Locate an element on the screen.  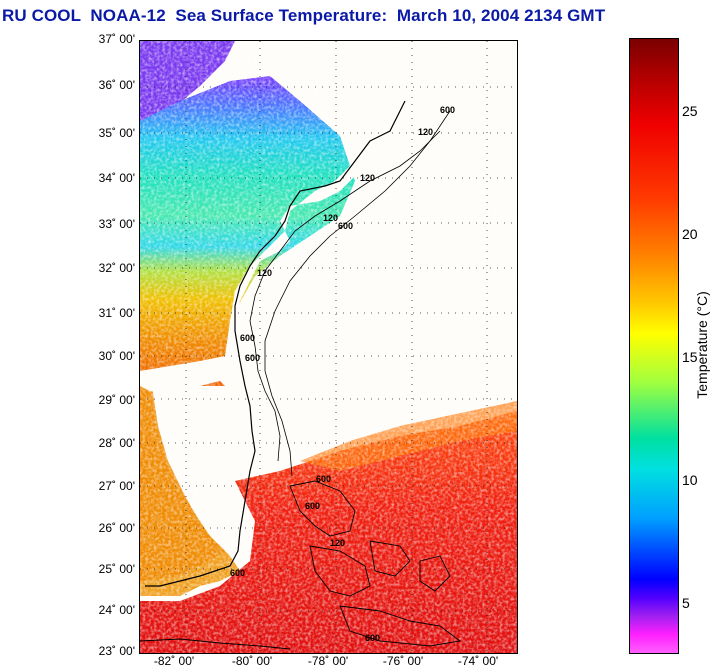
colorbar-label: Temperature (°C) is located at coordinates (702, 345).